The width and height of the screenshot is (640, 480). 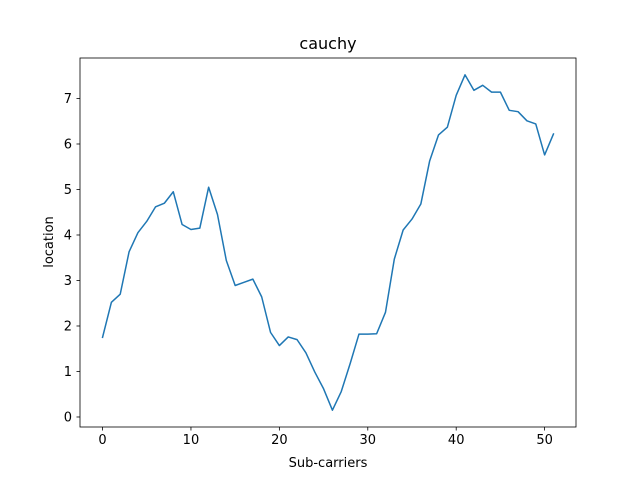 What do you see at coordinates (544, 440) in the screenshot?
I see `x-tick-label: 50` at bounding box center [544, 440].